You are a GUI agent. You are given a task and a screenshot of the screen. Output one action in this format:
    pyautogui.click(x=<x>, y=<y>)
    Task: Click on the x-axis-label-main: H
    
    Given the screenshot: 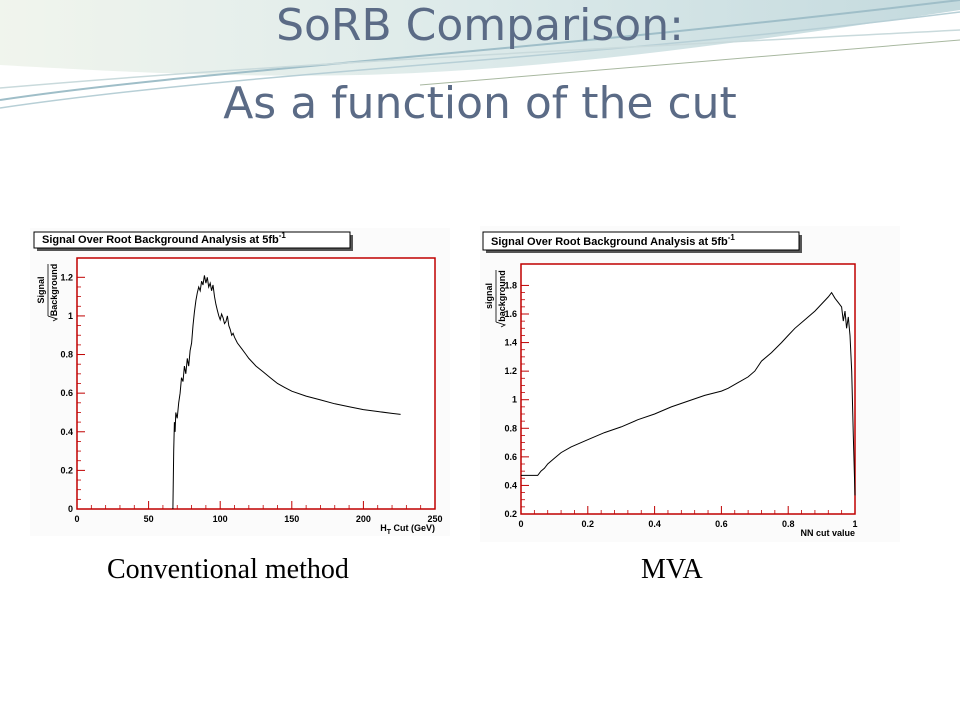 What is the action you would take?
    pyautogui.click(x=383, y=528)
    